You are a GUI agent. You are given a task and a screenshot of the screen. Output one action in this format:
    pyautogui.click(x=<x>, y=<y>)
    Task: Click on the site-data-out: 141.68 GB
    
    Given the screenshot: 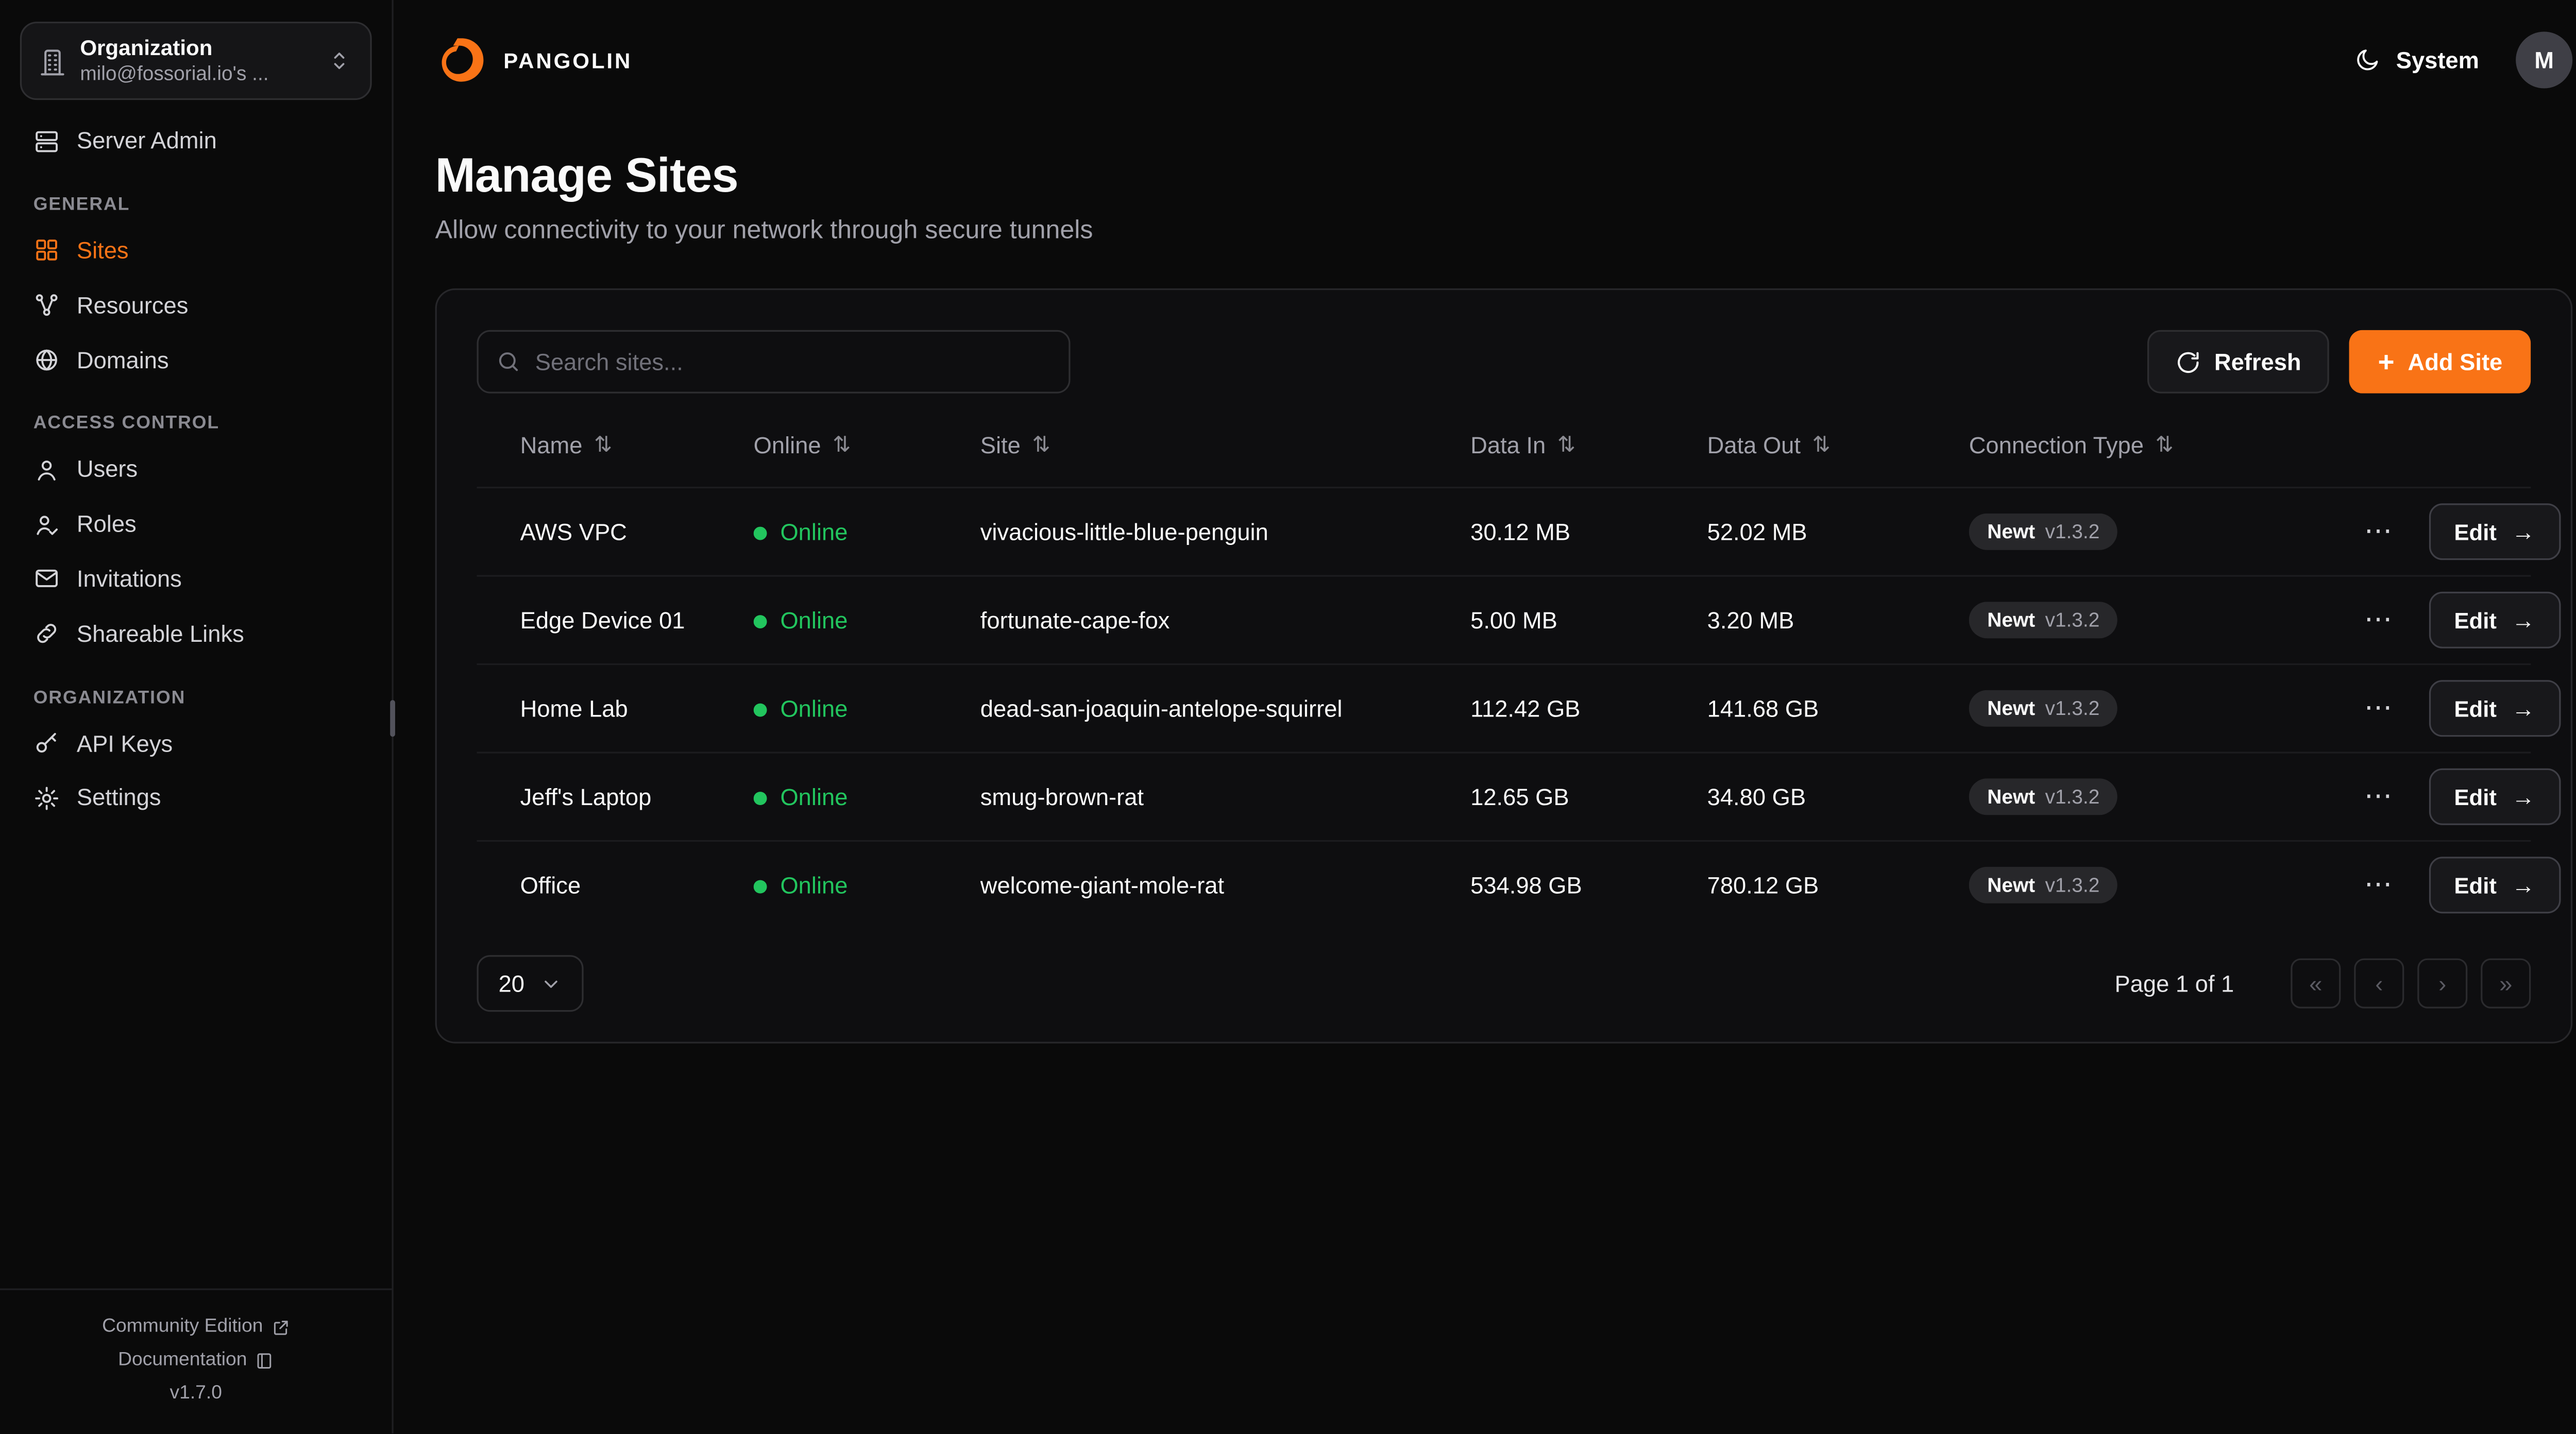 What is the action you would take?
    pyautogui.click(x=1763, y=708)
    